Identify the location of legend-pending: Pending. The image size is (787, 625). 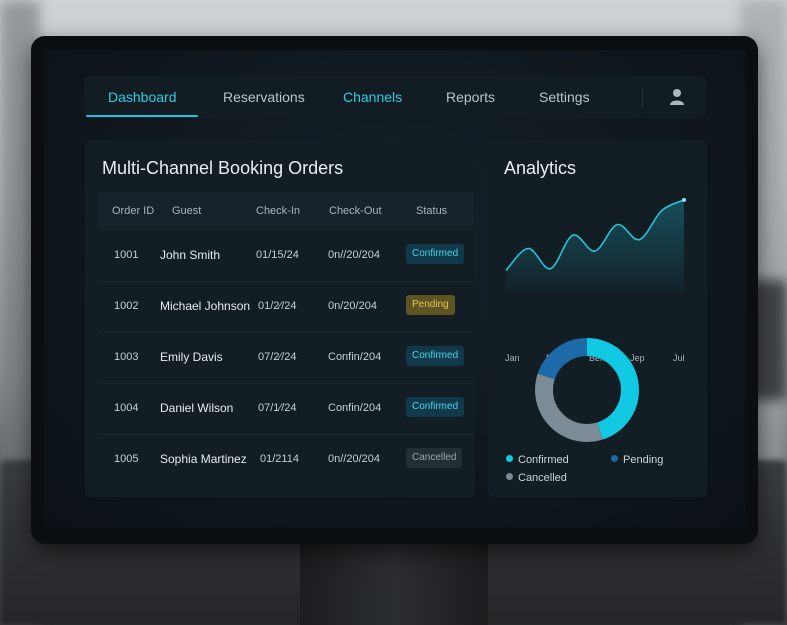
(637, 460).